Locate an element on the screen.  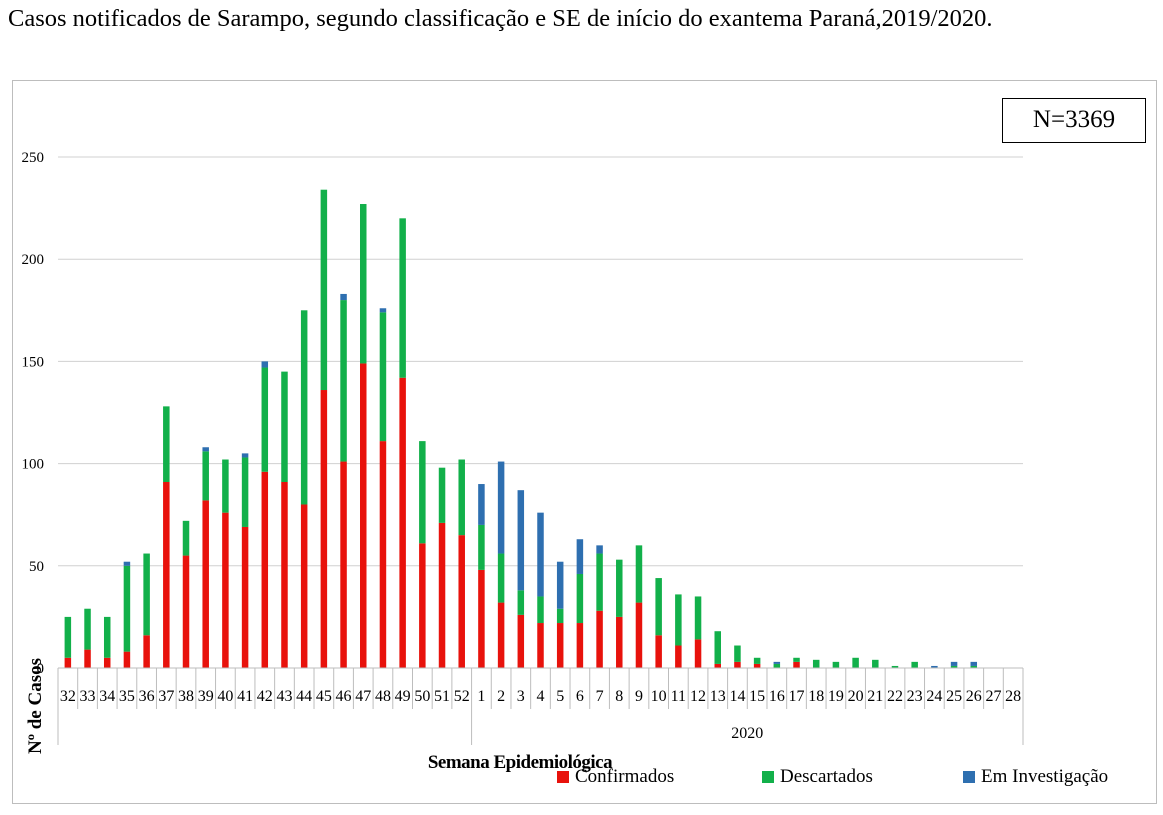
x-tick-label: 46 is located at coordinates (344, 696).